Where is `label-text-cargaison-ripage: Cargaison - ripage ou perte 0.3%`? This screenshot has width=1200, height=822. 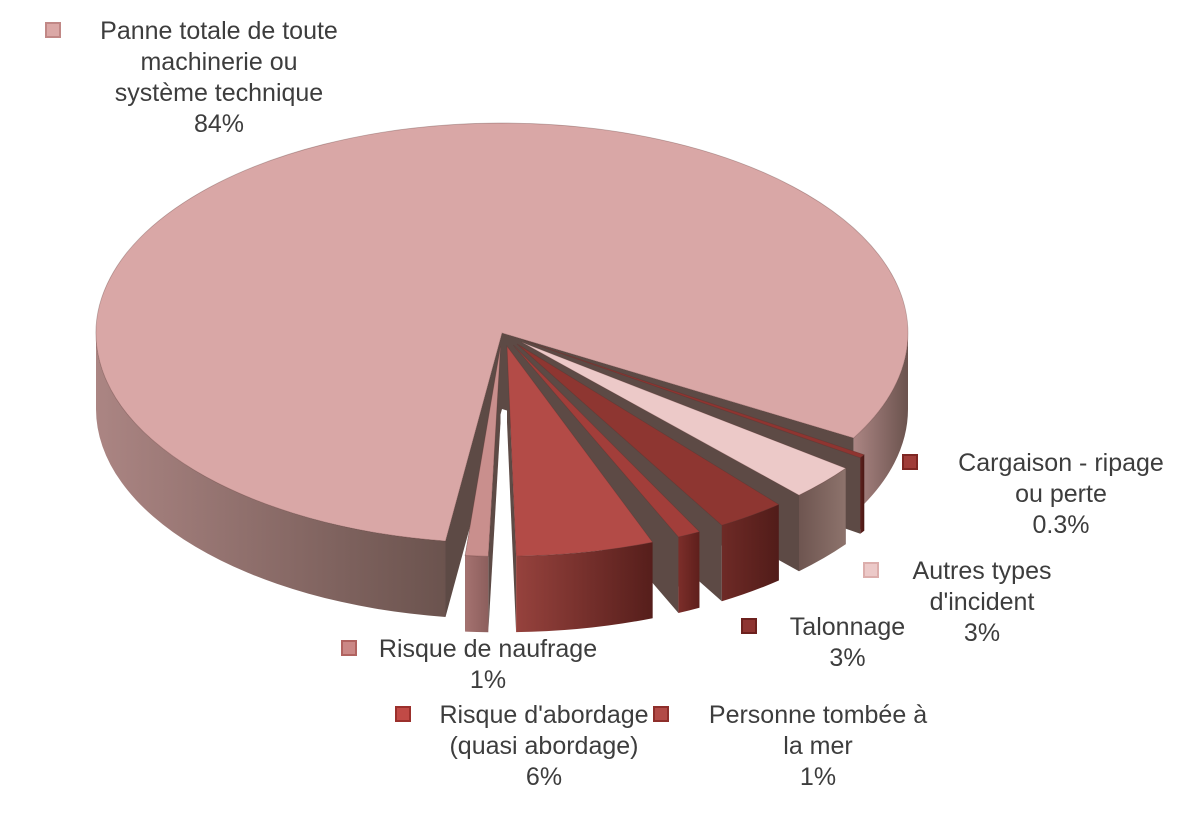
label-text-cargaison-ripage: Cargaison - ripage ou perte 0.3% is located at coordinates (1061, 494).